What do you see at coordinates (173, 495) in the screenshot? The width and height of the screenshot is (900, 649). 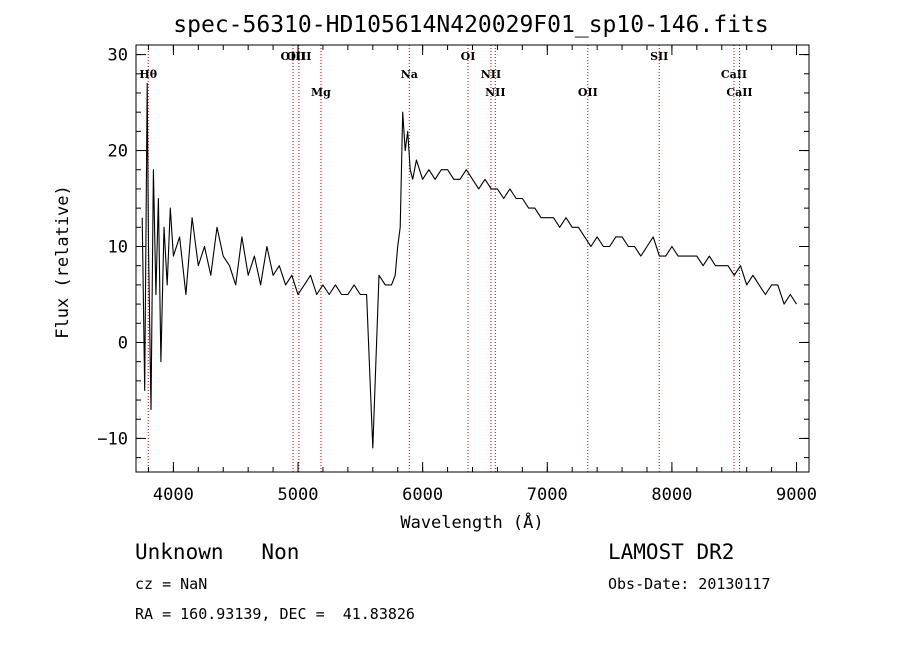 I see `x-tick-label: 4000` at bounding box center [173, 495].